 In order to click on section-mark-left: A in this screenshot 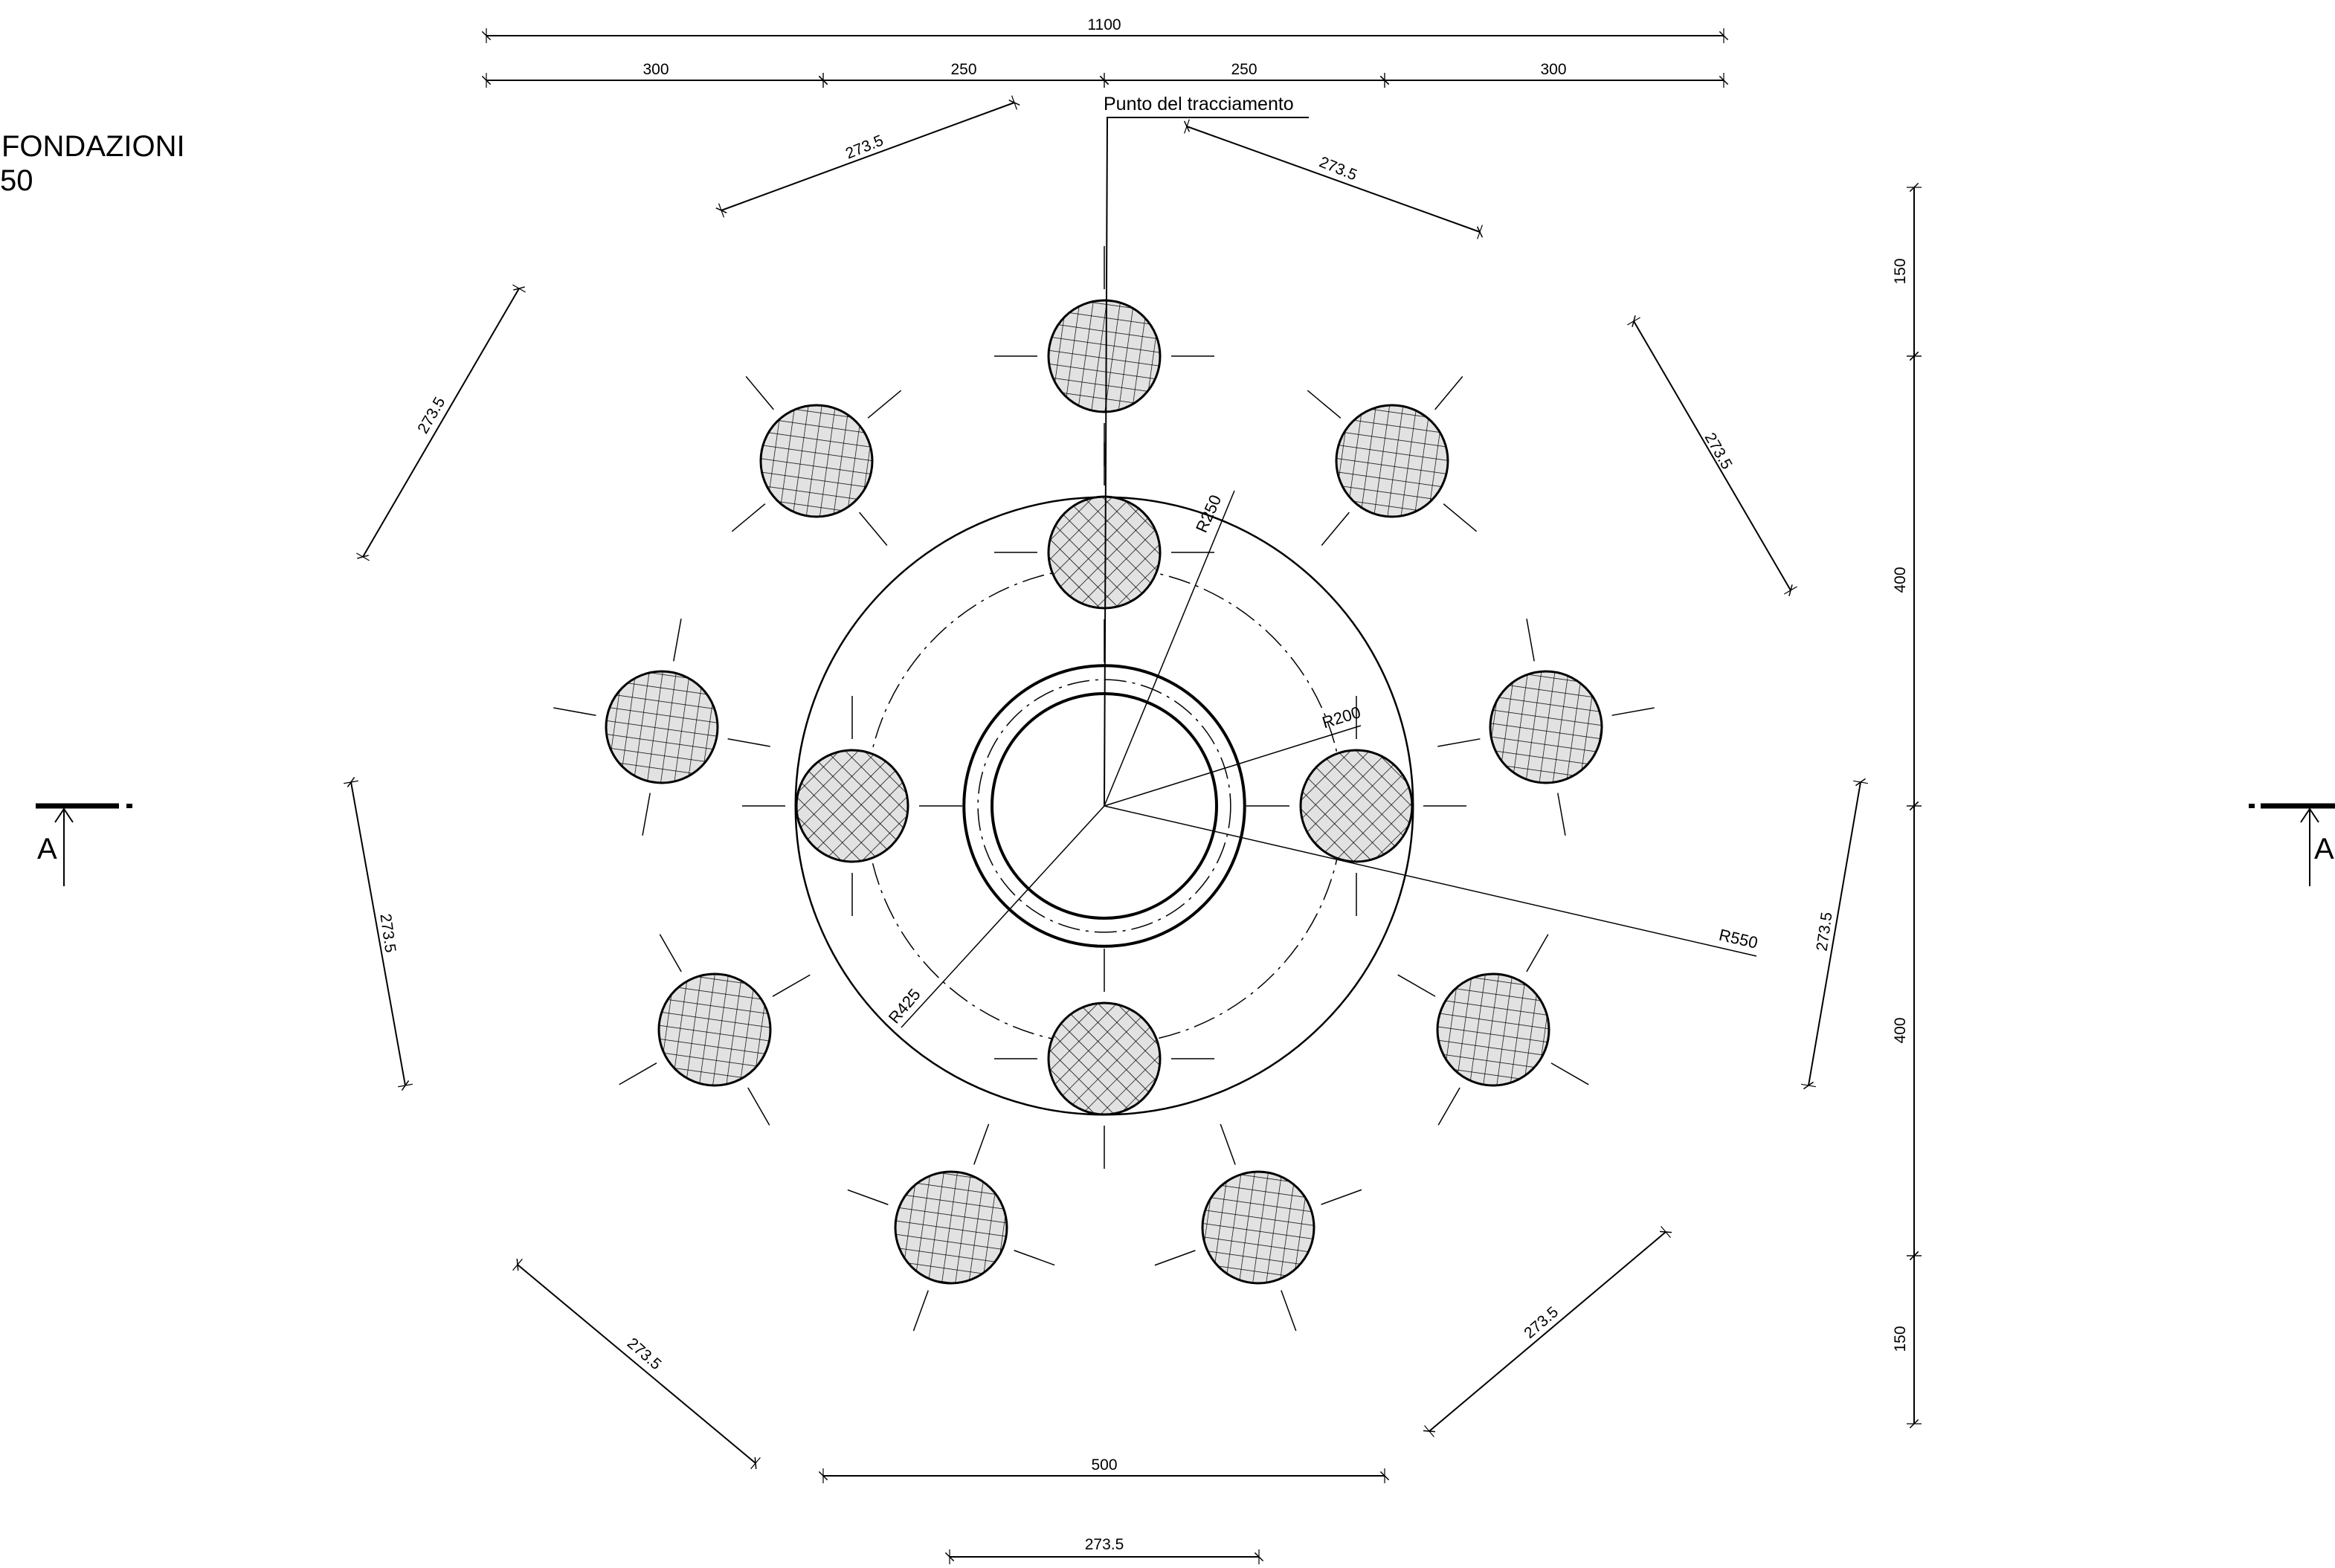, I will do `click(84, 844)`.